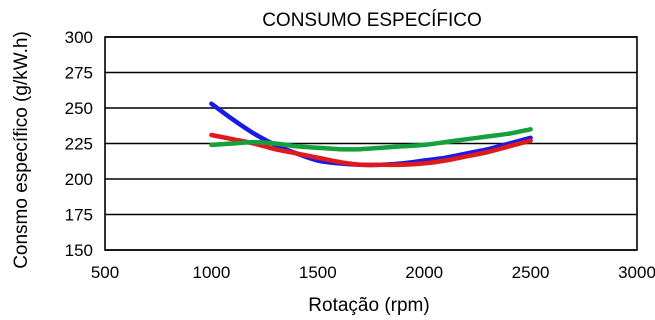 This screenshot has height=320, width=655. I want to click on y-tick-label: 225, so click(79, 144).